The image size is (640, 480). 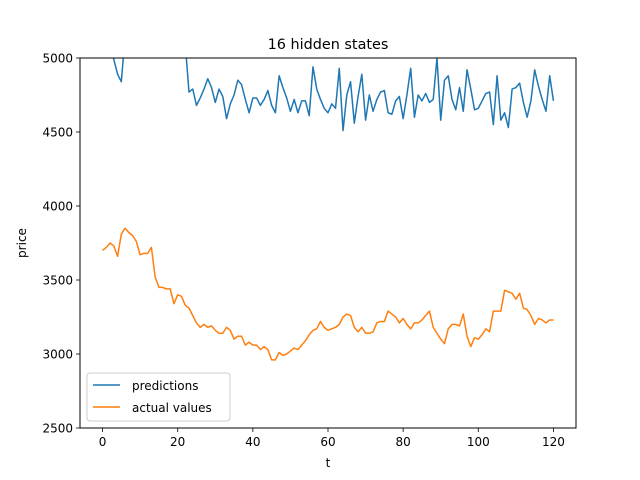 I want to click on y-tick-label: 5000, so click(x=57, y=59).